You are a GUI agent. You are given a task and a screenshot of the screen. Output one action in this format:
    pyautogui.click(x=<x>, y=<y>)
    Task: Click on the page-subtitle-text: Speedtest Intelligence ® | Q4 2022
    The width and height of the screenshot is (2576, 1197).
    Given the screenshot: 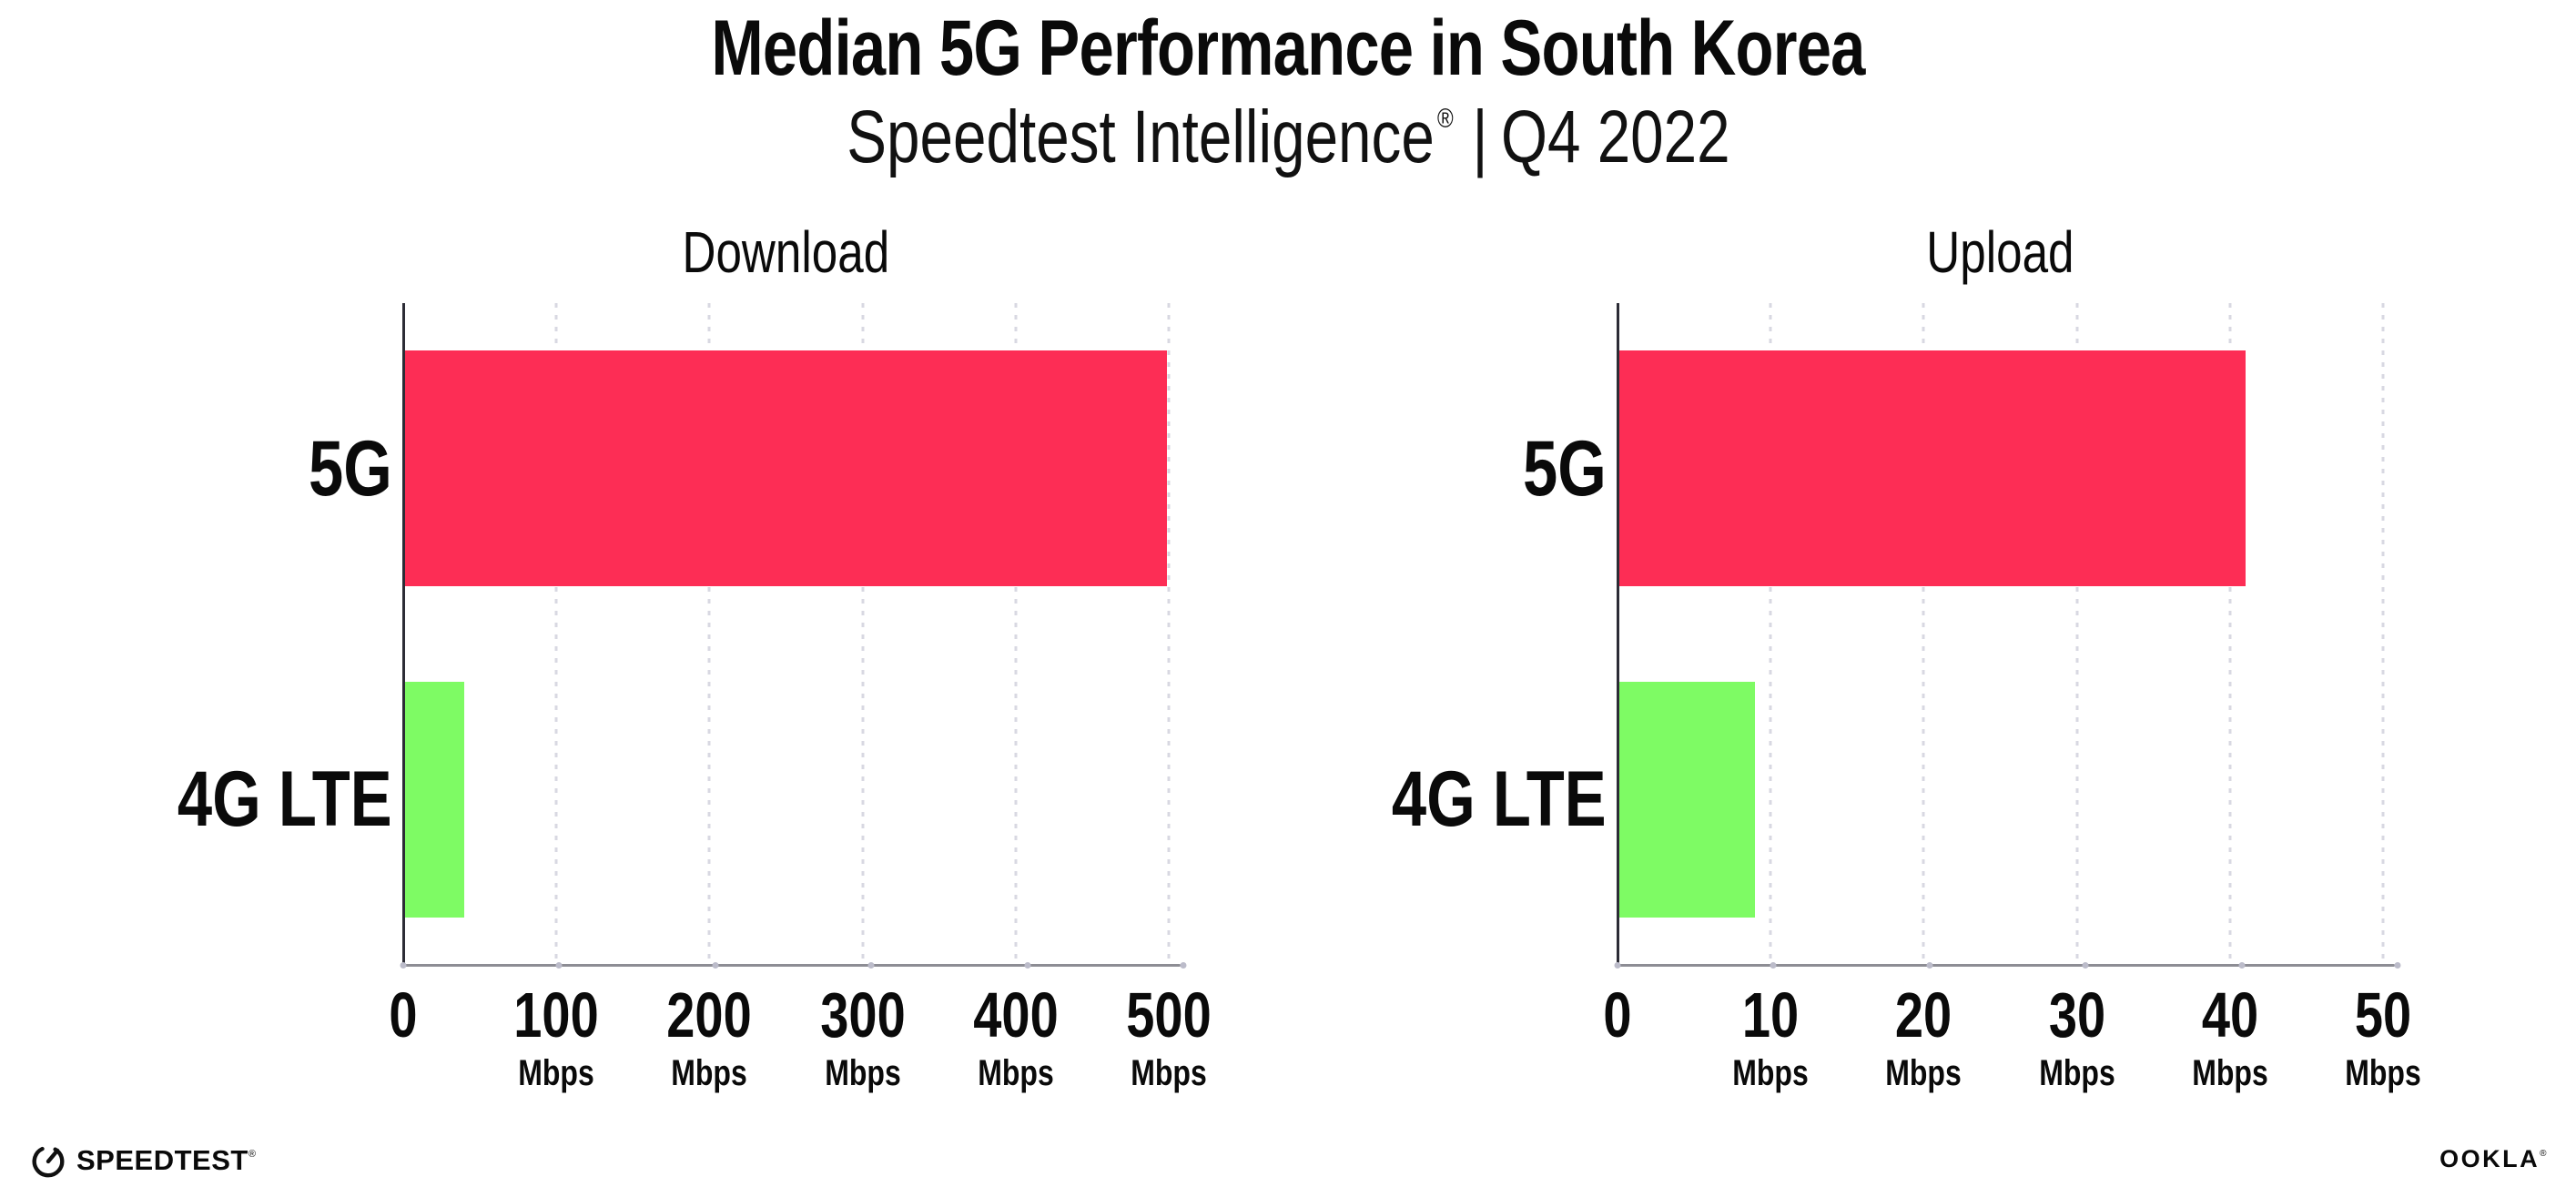 What is the action you would take?
    pyautogui.click(x=1288, y=138)
    